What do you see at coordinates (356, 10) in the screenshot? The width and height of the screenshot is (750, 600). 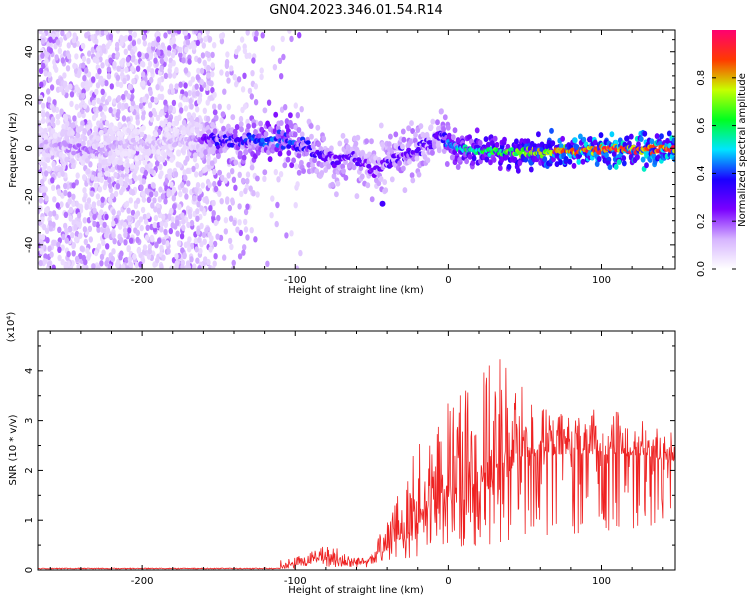 I see `figure-title: GN04.2023.346.01.54.R14` at bounding box center [356, 10].